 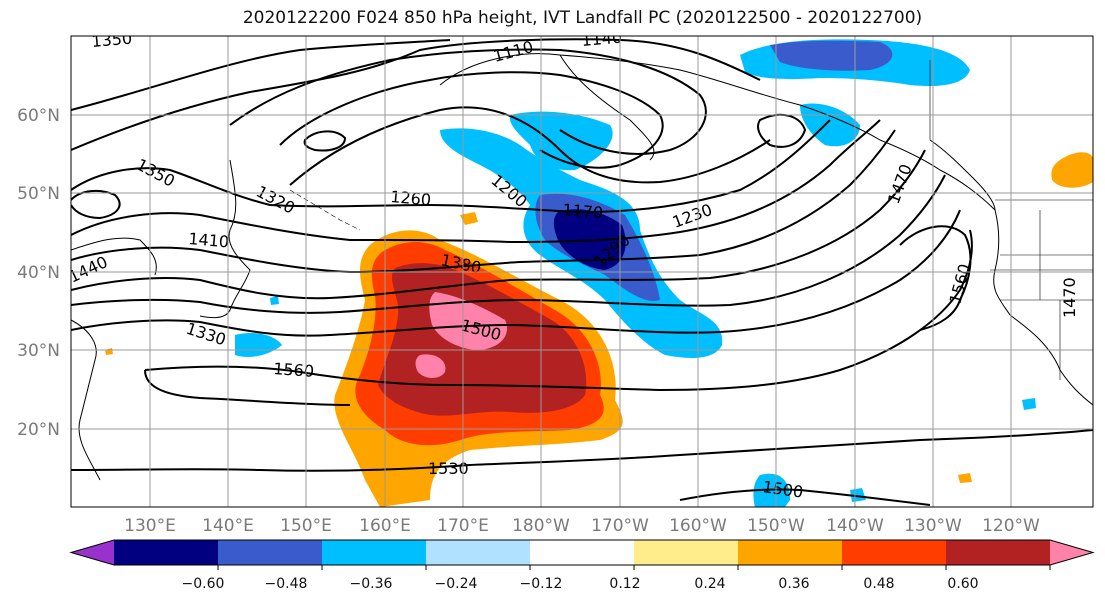 What do you see at coordinates (463, 526) in the screenshot?
I see `lon-label: 170°E` at bounding box center [463, 526].